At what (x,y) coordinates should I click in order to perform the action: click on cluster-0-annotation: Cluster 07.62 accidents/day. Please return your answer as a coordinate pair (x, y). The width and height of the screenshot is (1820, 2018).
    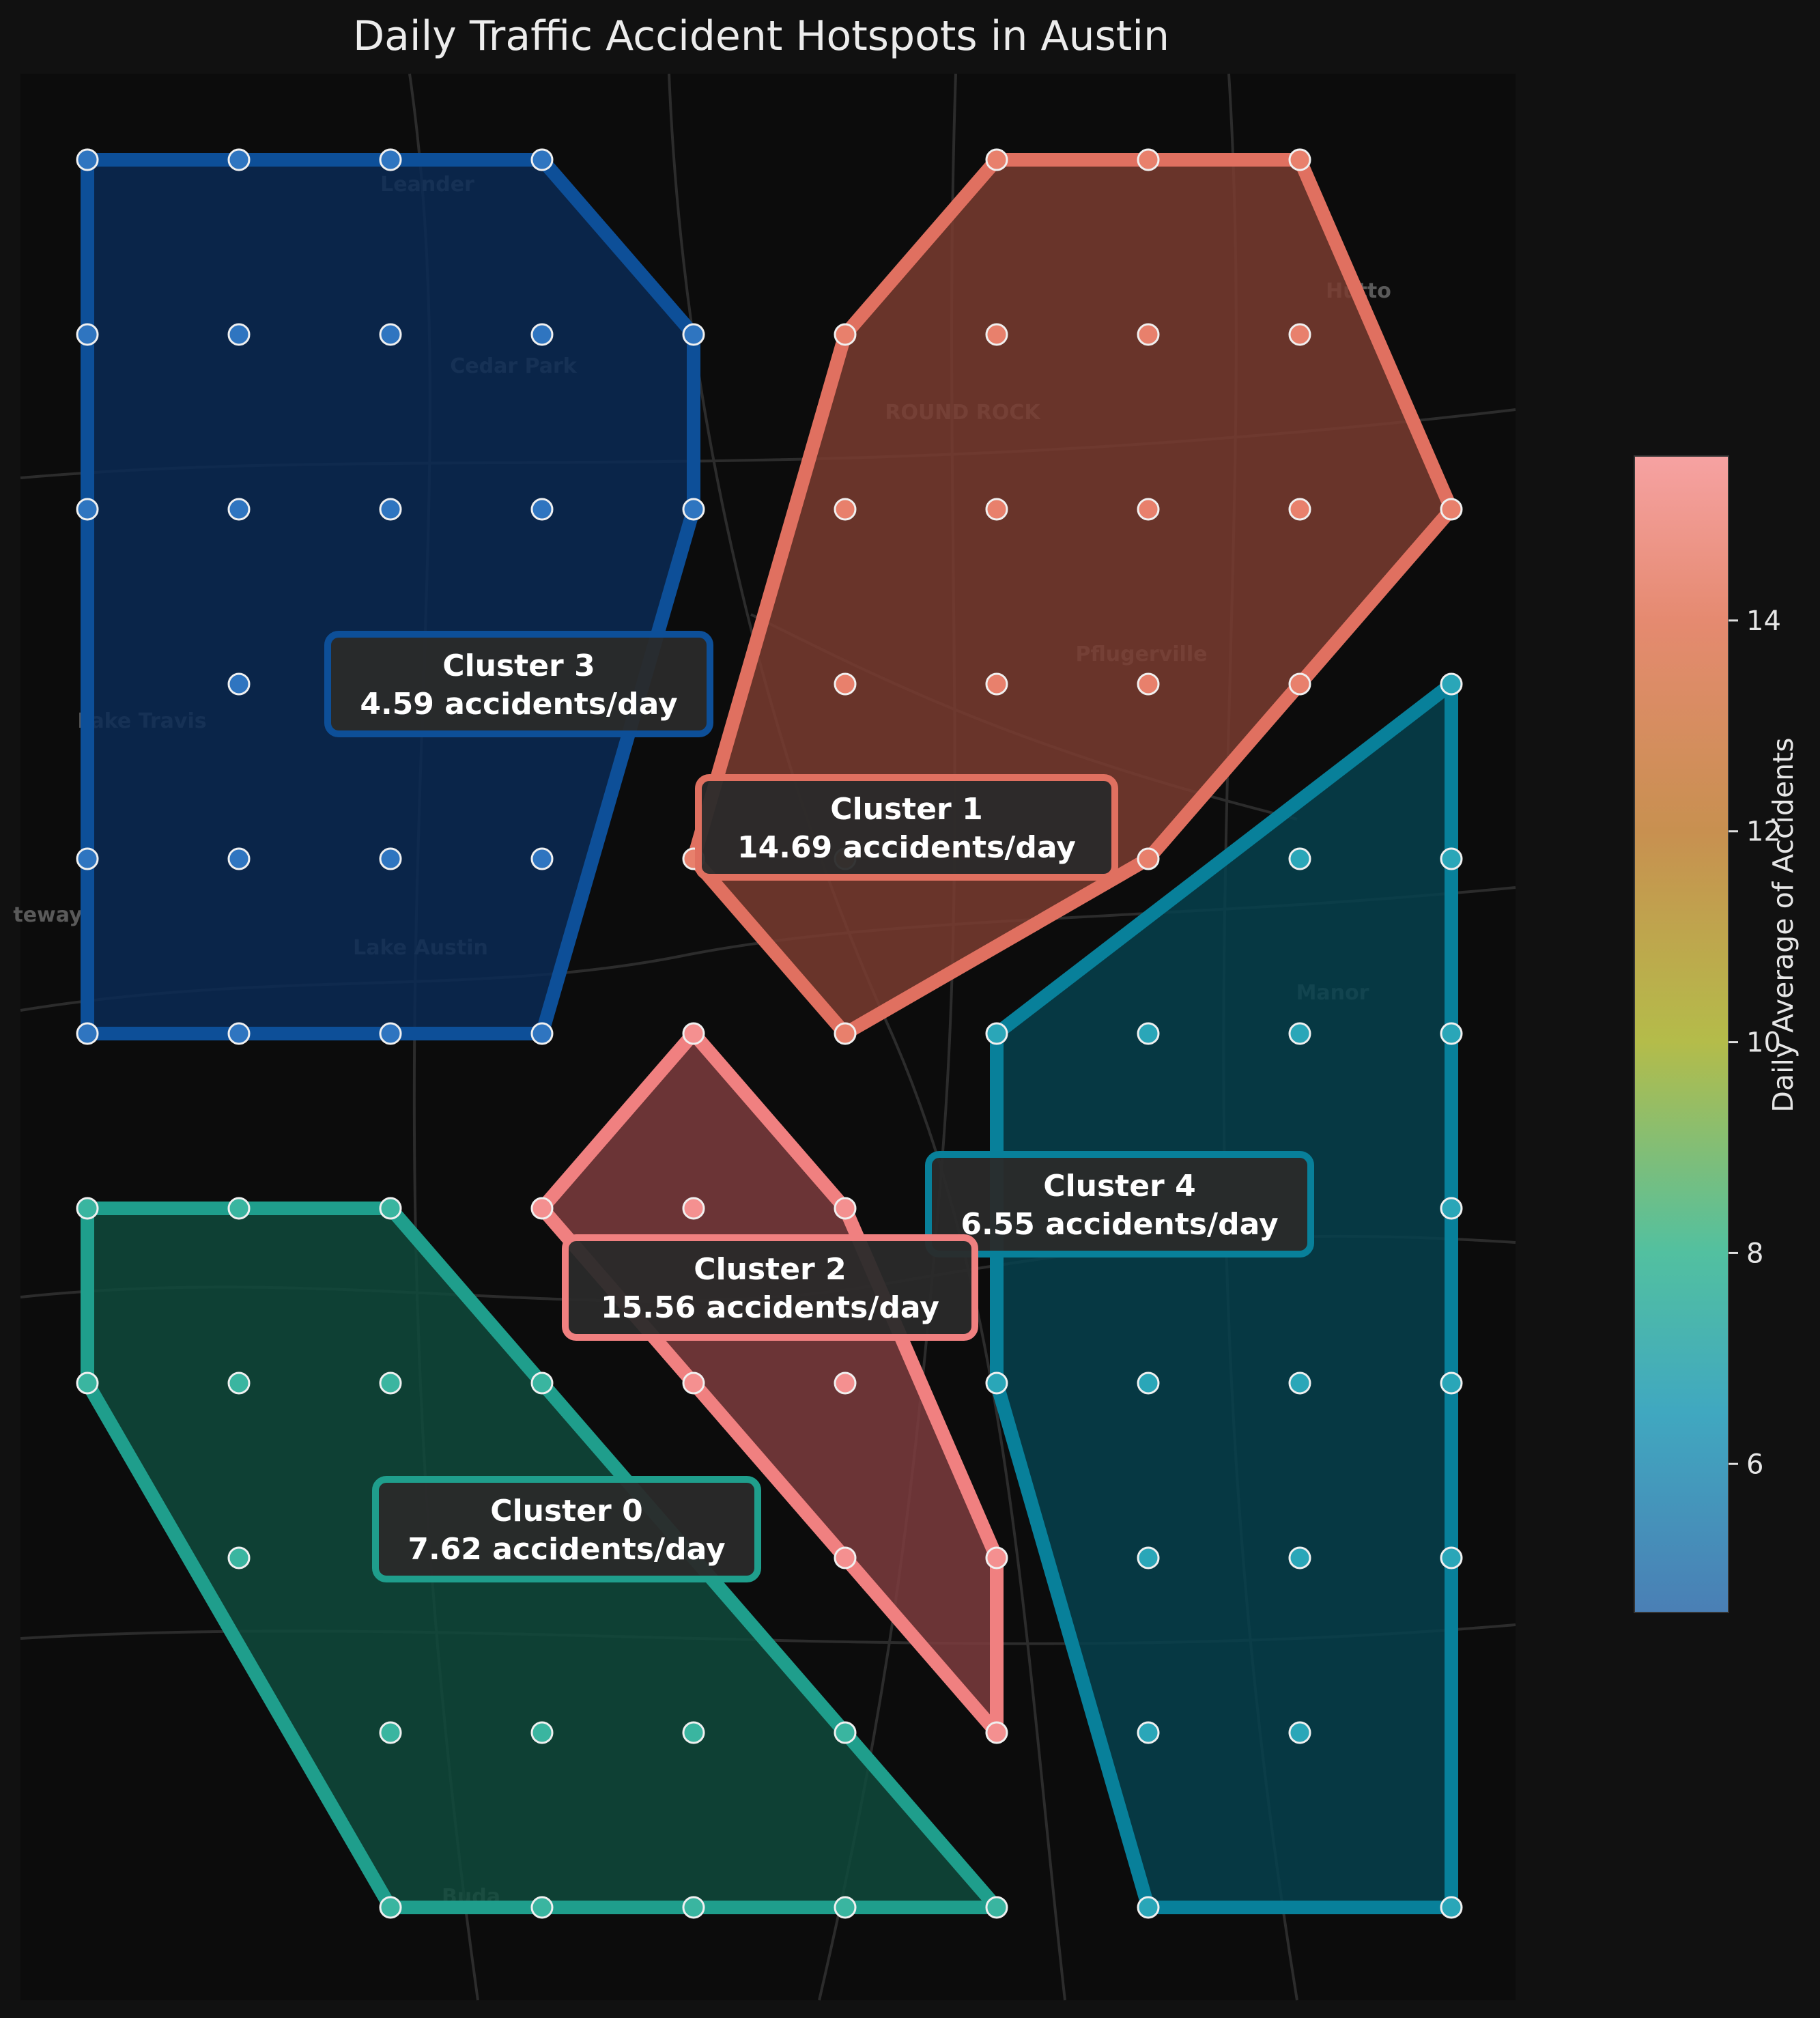
    Looking at the image, I should click on (566, 1529).